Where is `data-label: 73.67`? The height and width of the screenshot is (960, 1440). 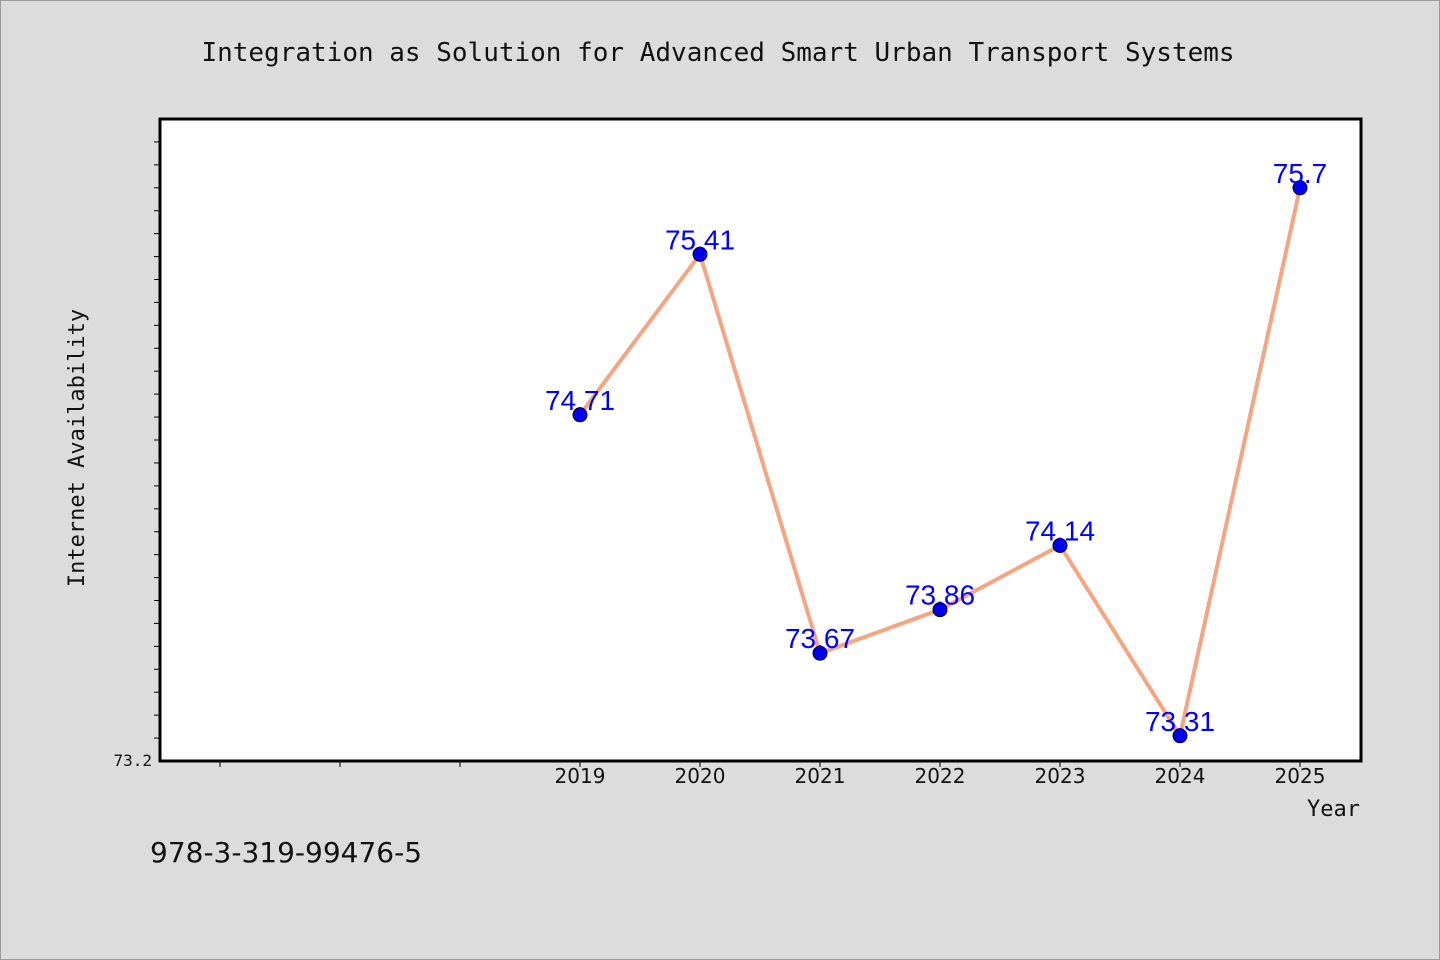 data-label: 73.67 is located at coordinates (820, 638).